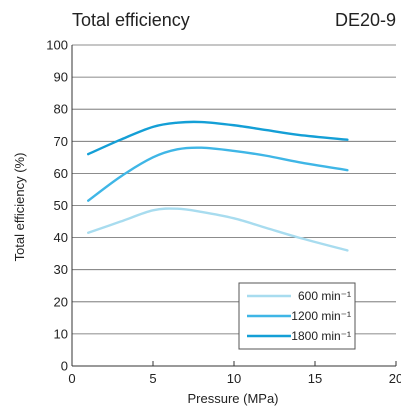  I want to click on x-tick-label: 0, so click(71, 378).